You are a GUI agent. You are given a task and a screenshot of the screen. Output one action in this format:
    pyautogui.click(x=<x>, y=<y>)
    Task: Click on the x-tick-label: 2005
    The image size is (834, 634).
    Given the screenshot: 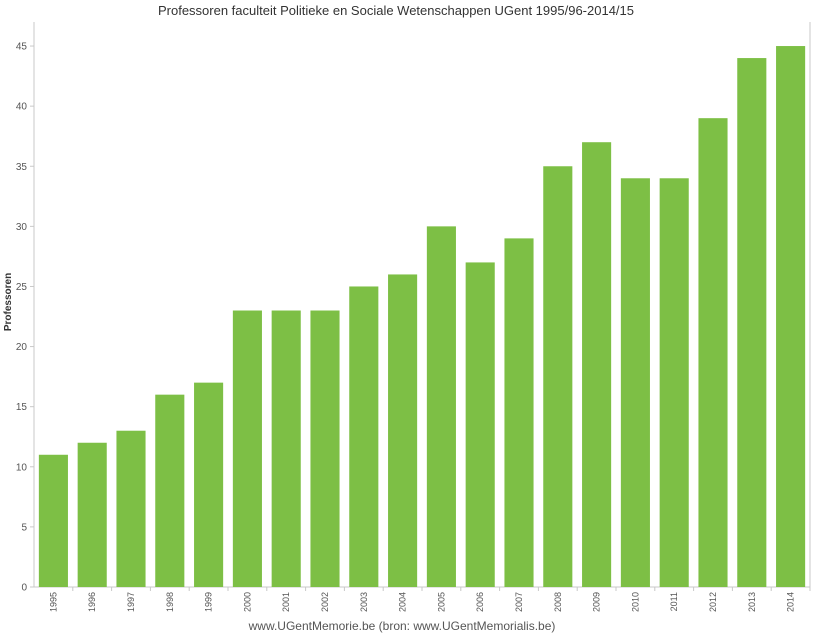 What is the action you would take?
    pyautogui.click(x=441, y=602)
    